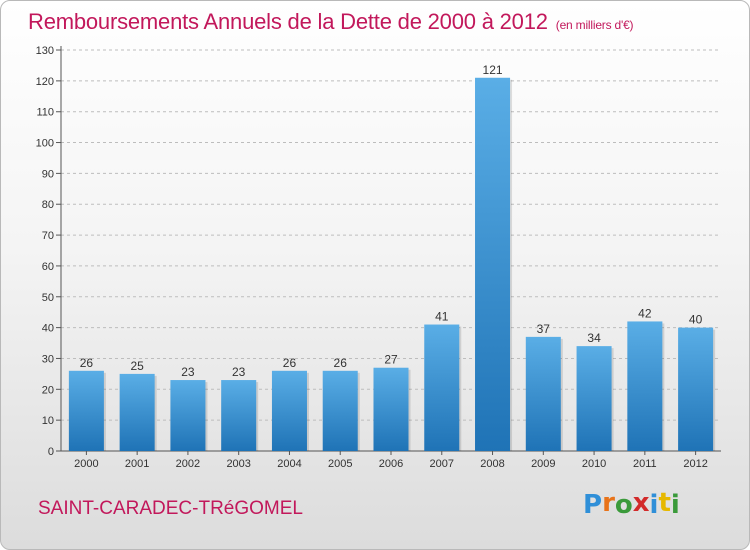 Image resolution: width=750 pixels, height=550 pixels. Describe the element at coordinates (391, 409) in the screenshot. I see `bar-2006` at that location.